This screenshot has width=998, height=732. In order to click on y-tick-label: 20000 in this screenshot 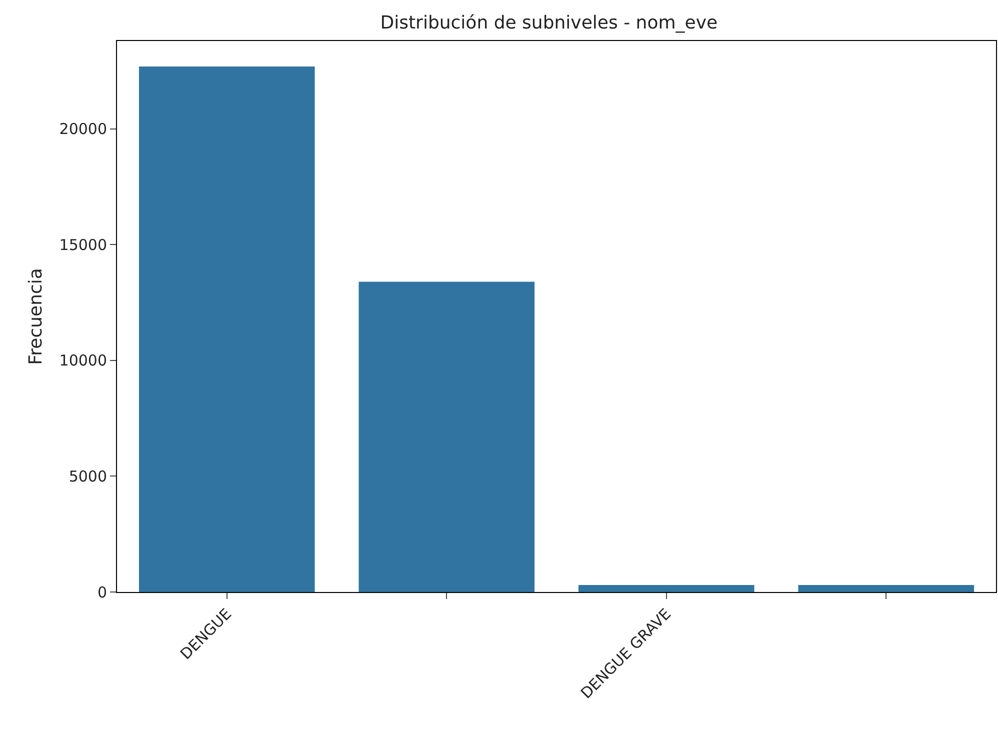, I will do `click(83, 129)`.